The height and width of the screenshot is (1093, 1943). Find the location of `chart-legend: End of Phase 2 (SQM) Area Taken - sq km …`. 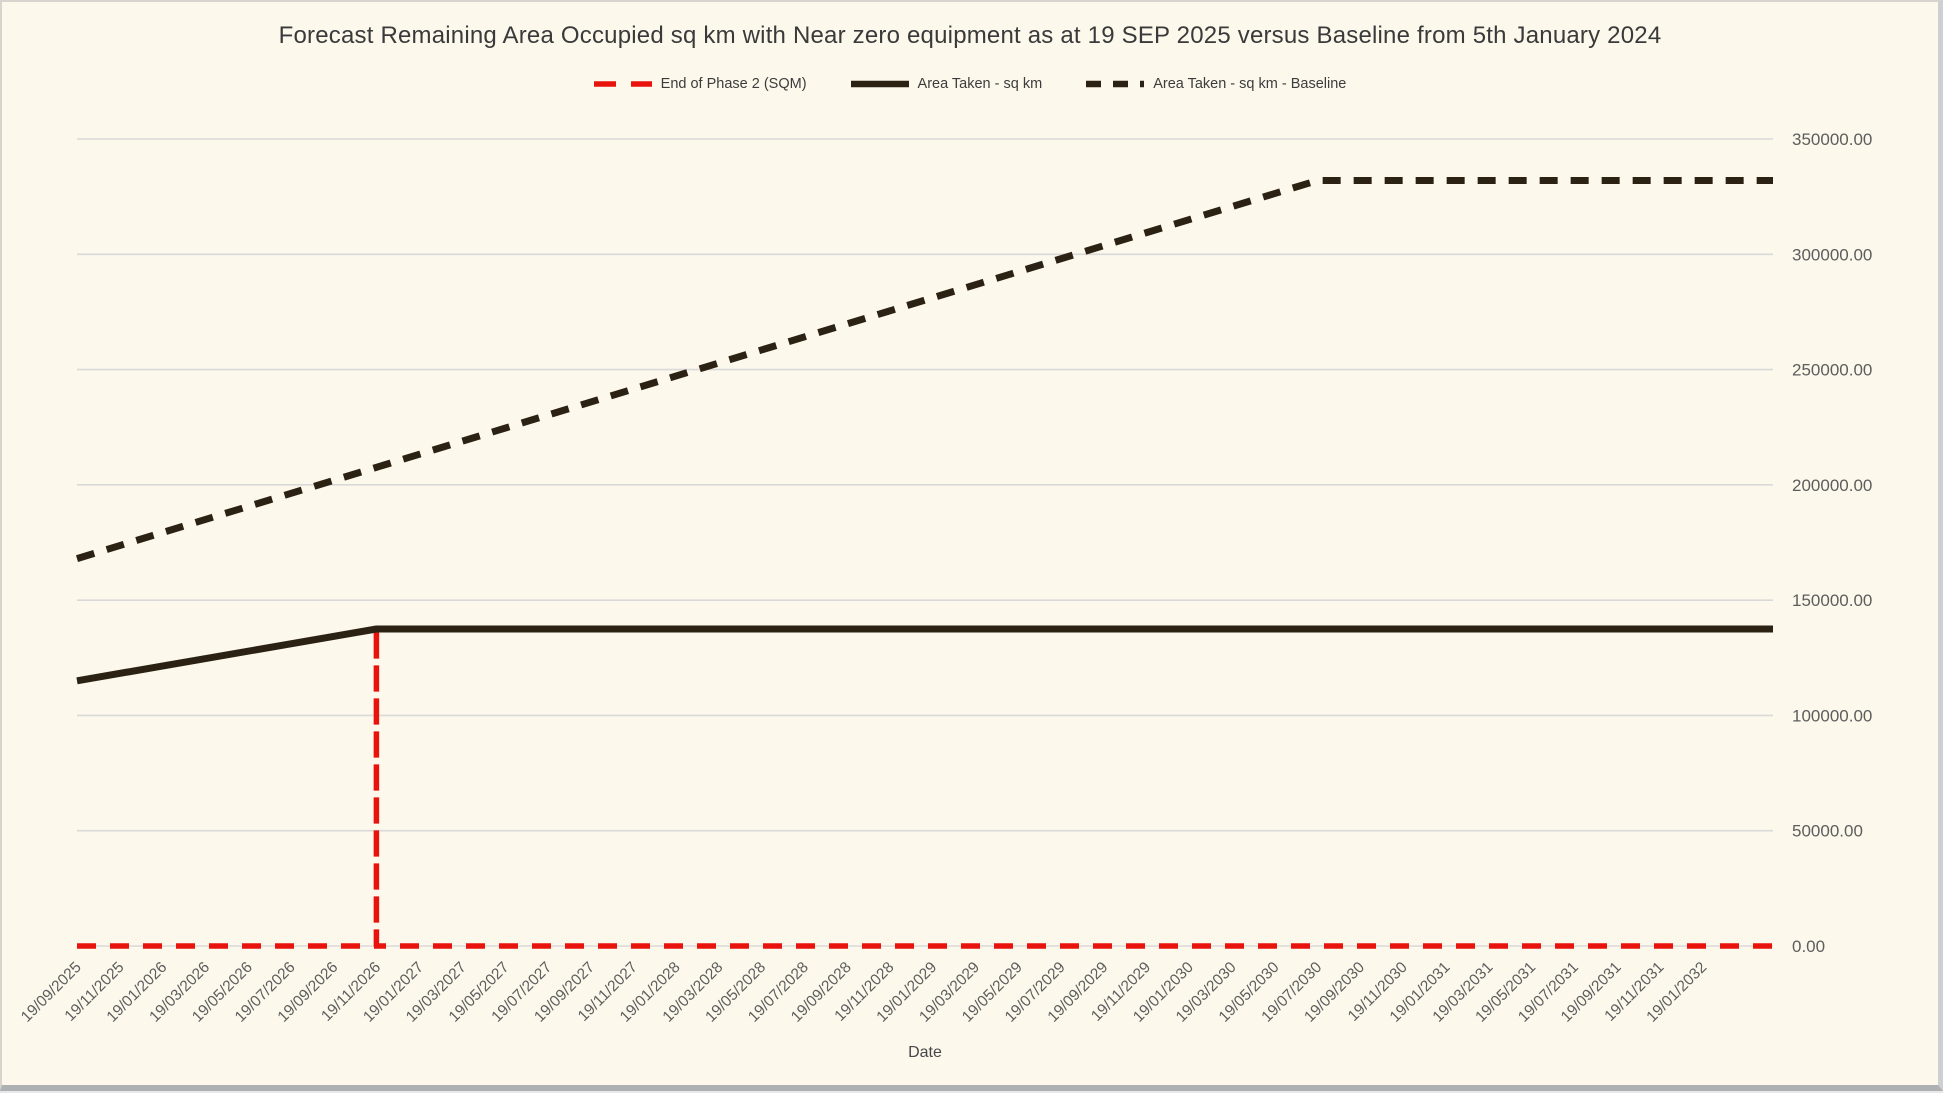

chart-legend: End of Phase 2 (SQM) Area Taken - sq km … is located at coordinates (970, 84).